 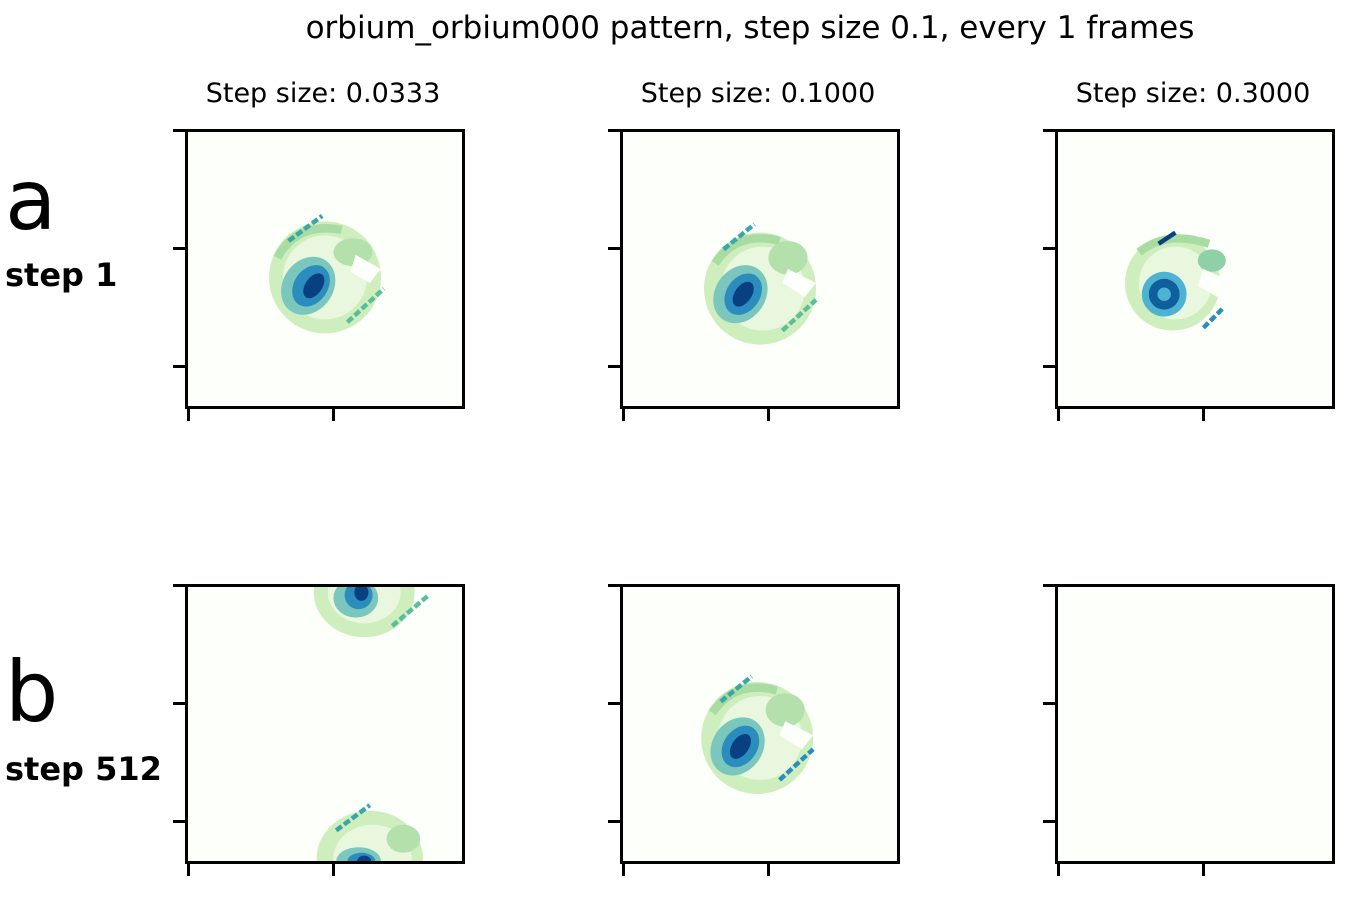 What do you see at coordinates (32, 692) in the screenshot?
I see `row-letter-b: b` at bounding box center [32, 692].